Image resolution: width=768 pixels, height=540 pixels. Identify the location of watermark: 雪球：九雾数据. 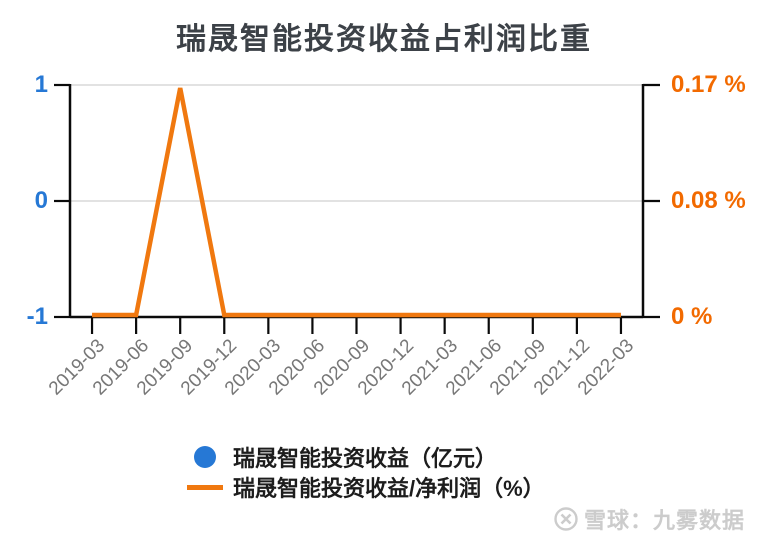
(649, 519).